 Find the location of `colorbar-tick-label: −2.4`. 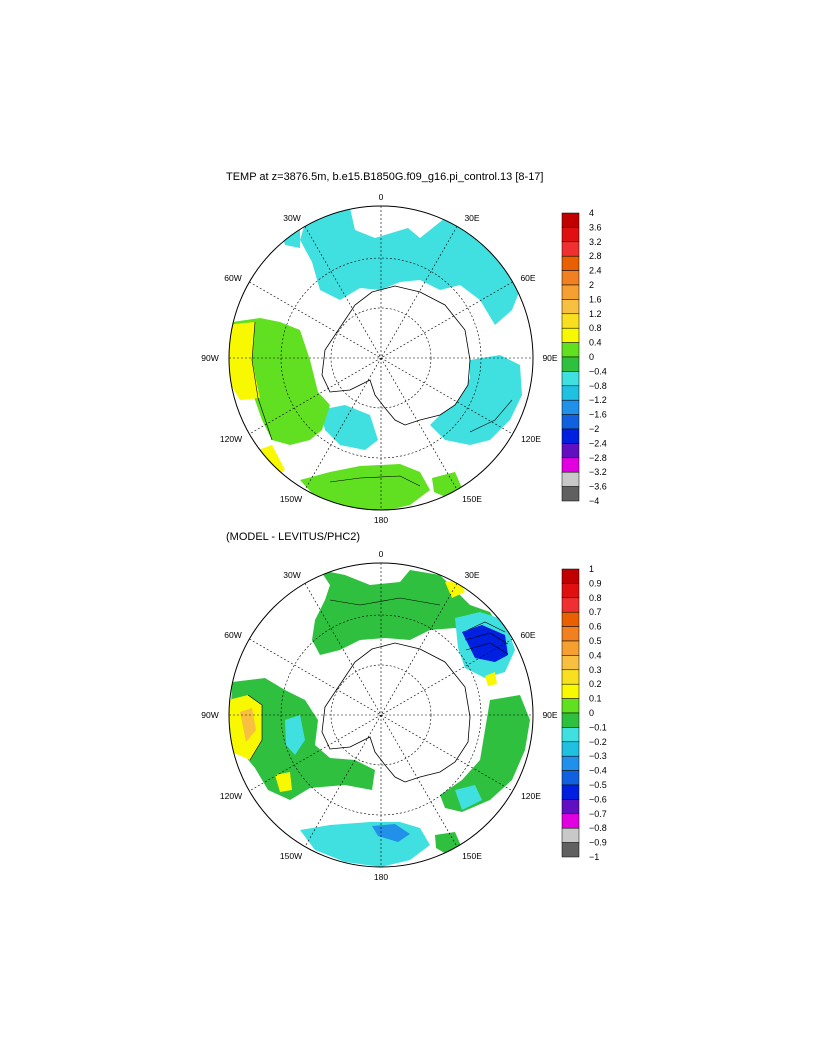

colorbar-tick-label: −2.4 is located at coordinates (598, 443).